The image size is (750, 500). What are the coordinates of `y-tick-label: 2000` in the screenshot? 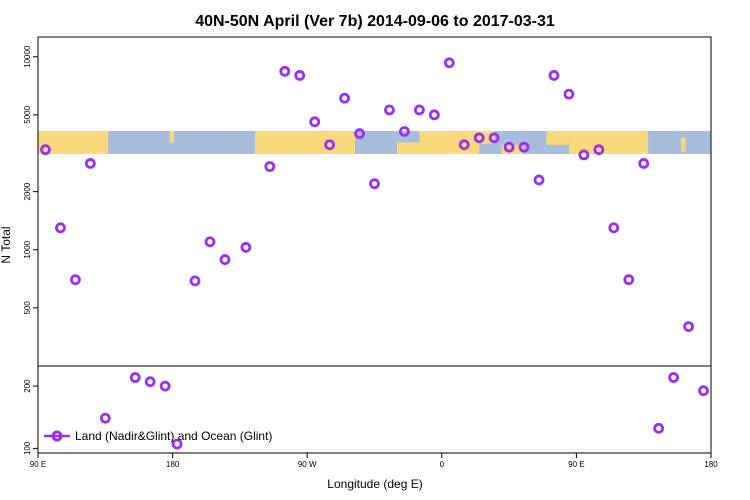 It's located at (27, 191).